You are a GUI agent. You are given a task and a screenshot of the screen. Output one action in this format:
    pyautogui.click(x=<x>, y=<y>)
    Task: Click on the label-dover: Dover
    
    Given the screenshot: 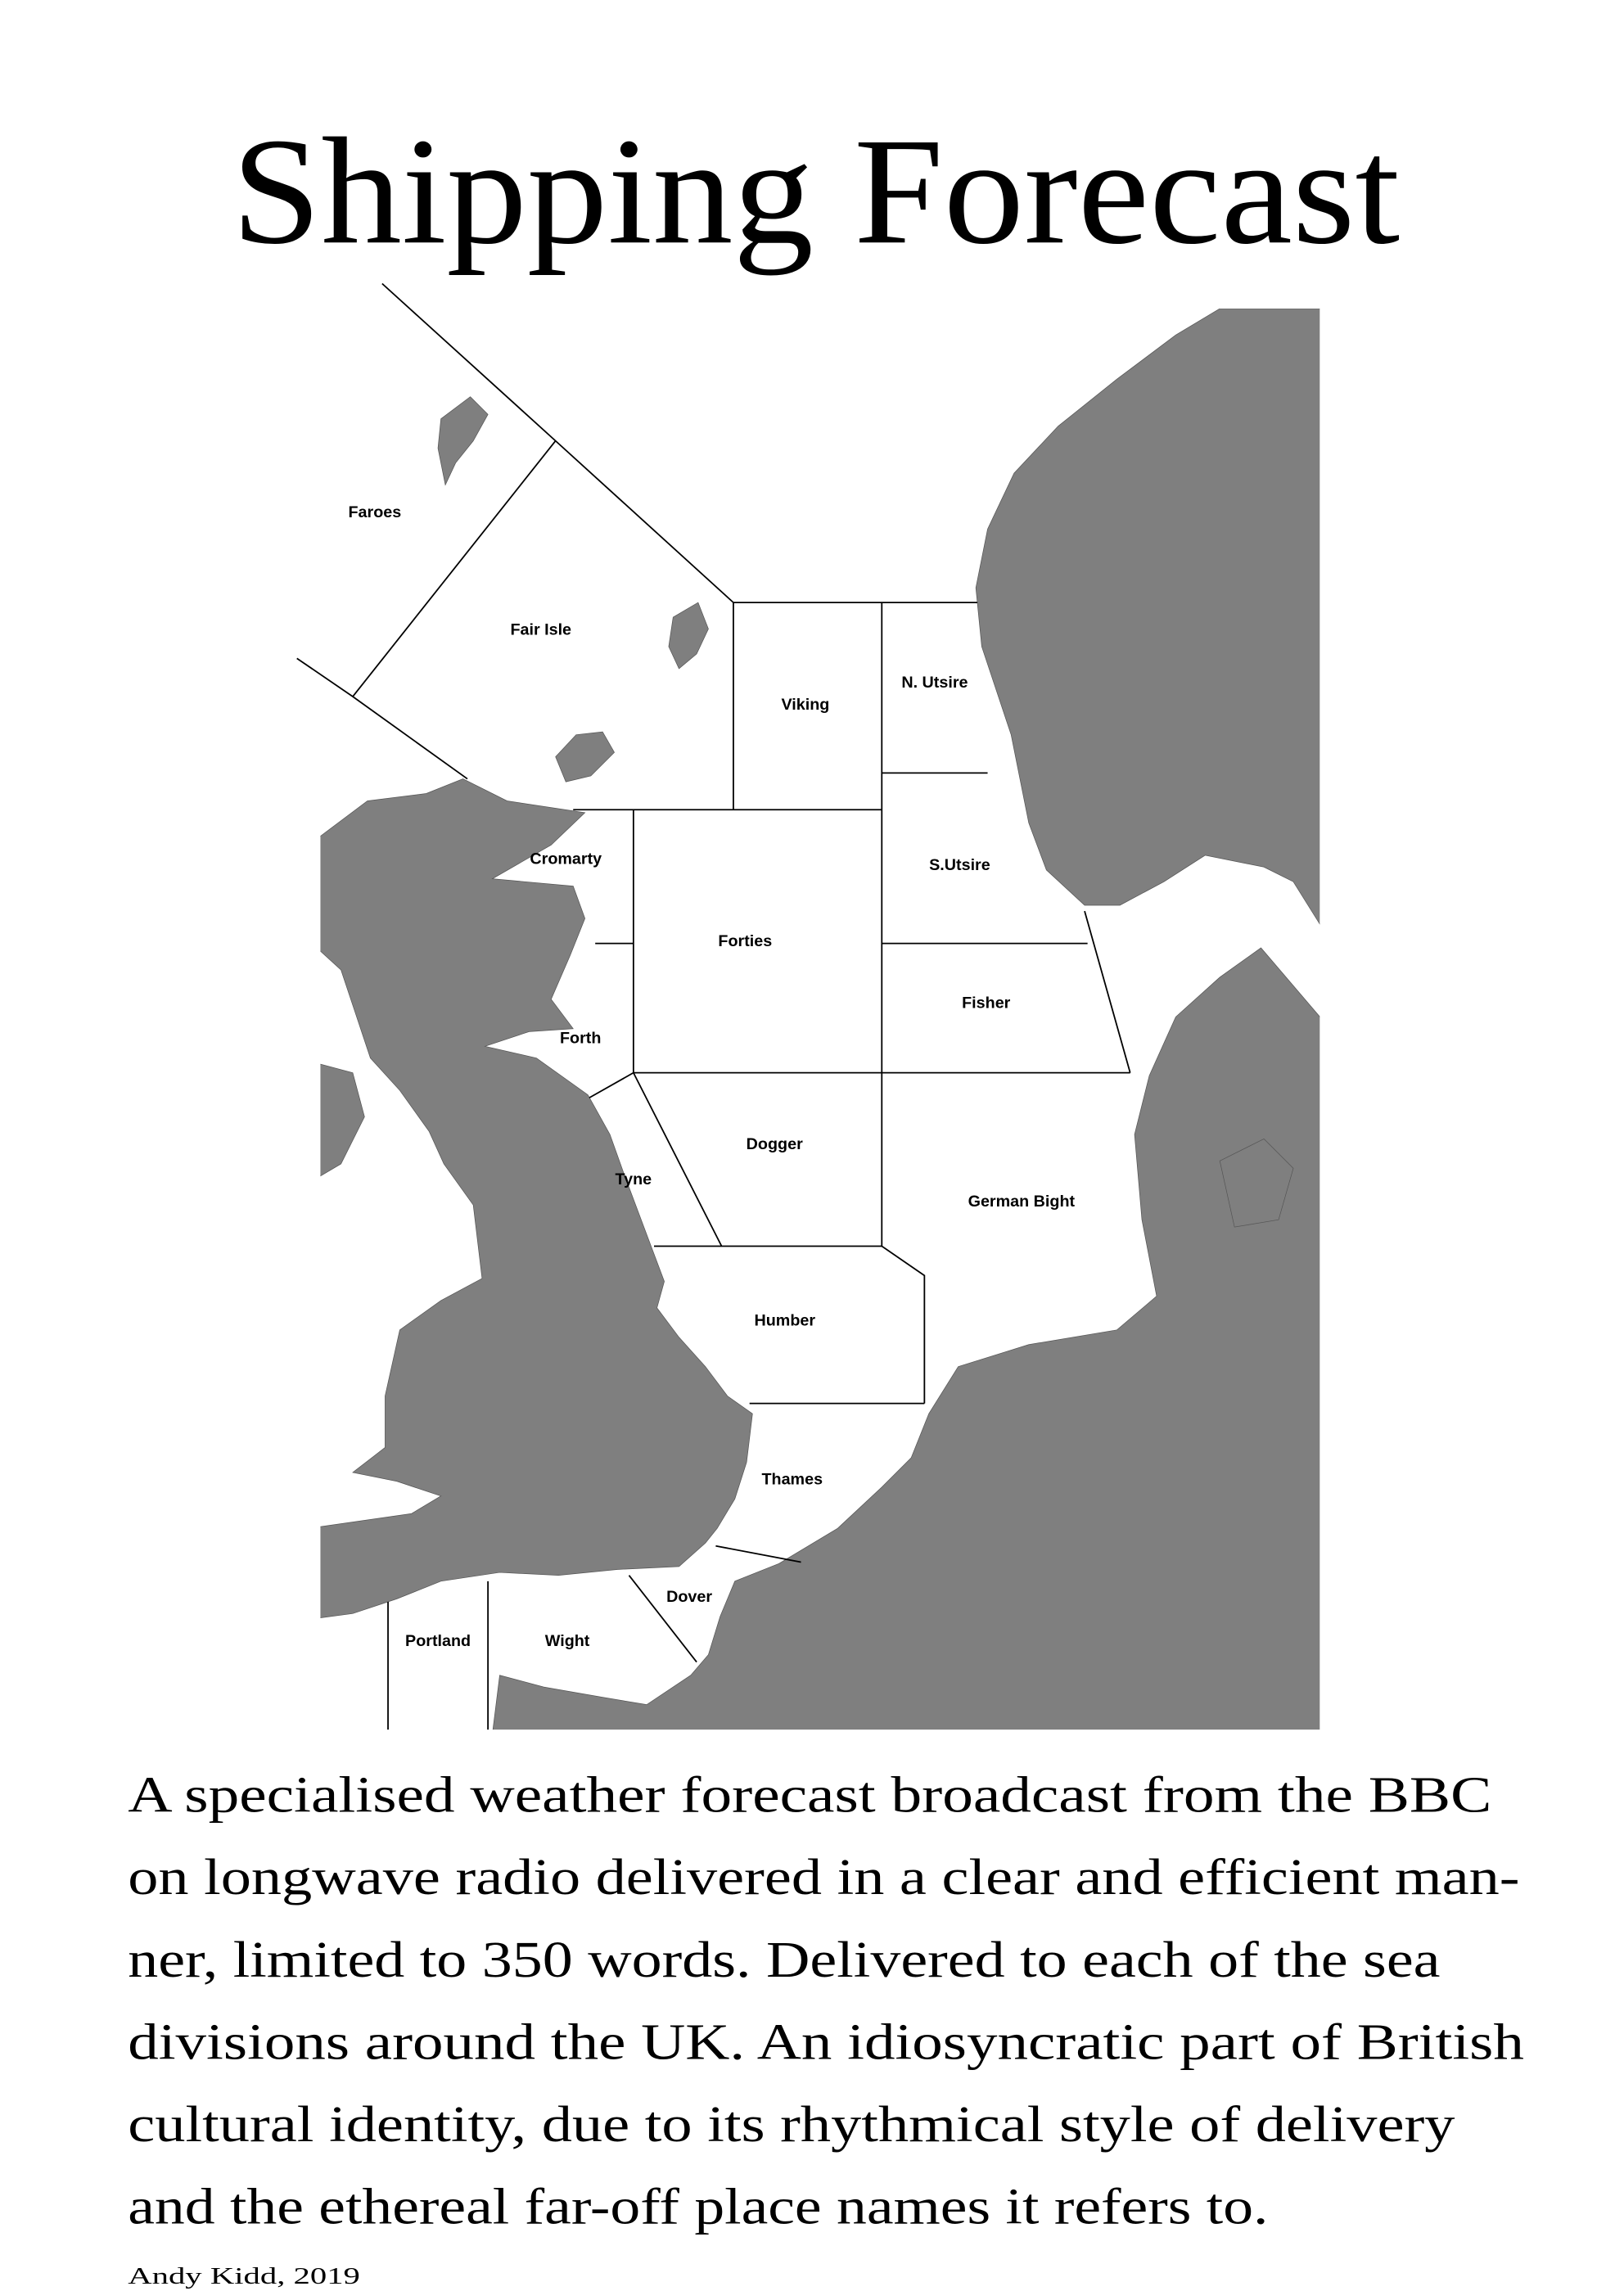 What is the action you would take?
    pyautogui.click(x=689, y=1597)
    